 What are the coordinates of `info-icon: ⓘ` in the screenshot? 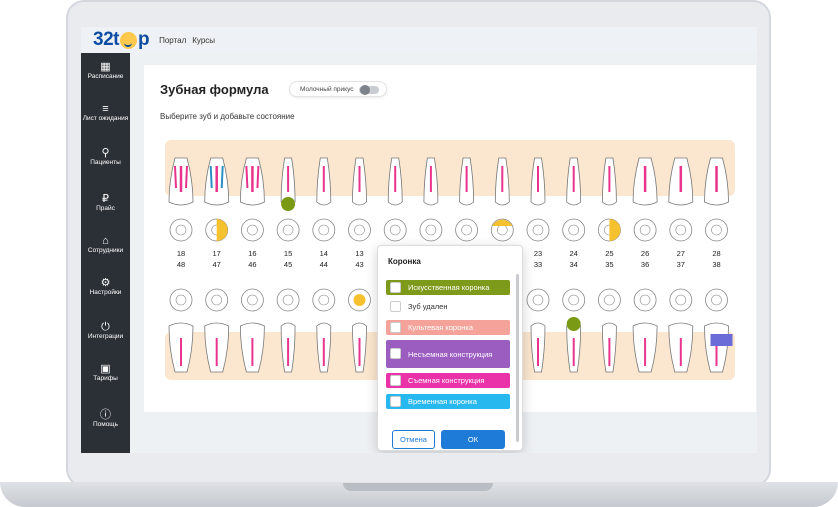 It's located at (105, 415).